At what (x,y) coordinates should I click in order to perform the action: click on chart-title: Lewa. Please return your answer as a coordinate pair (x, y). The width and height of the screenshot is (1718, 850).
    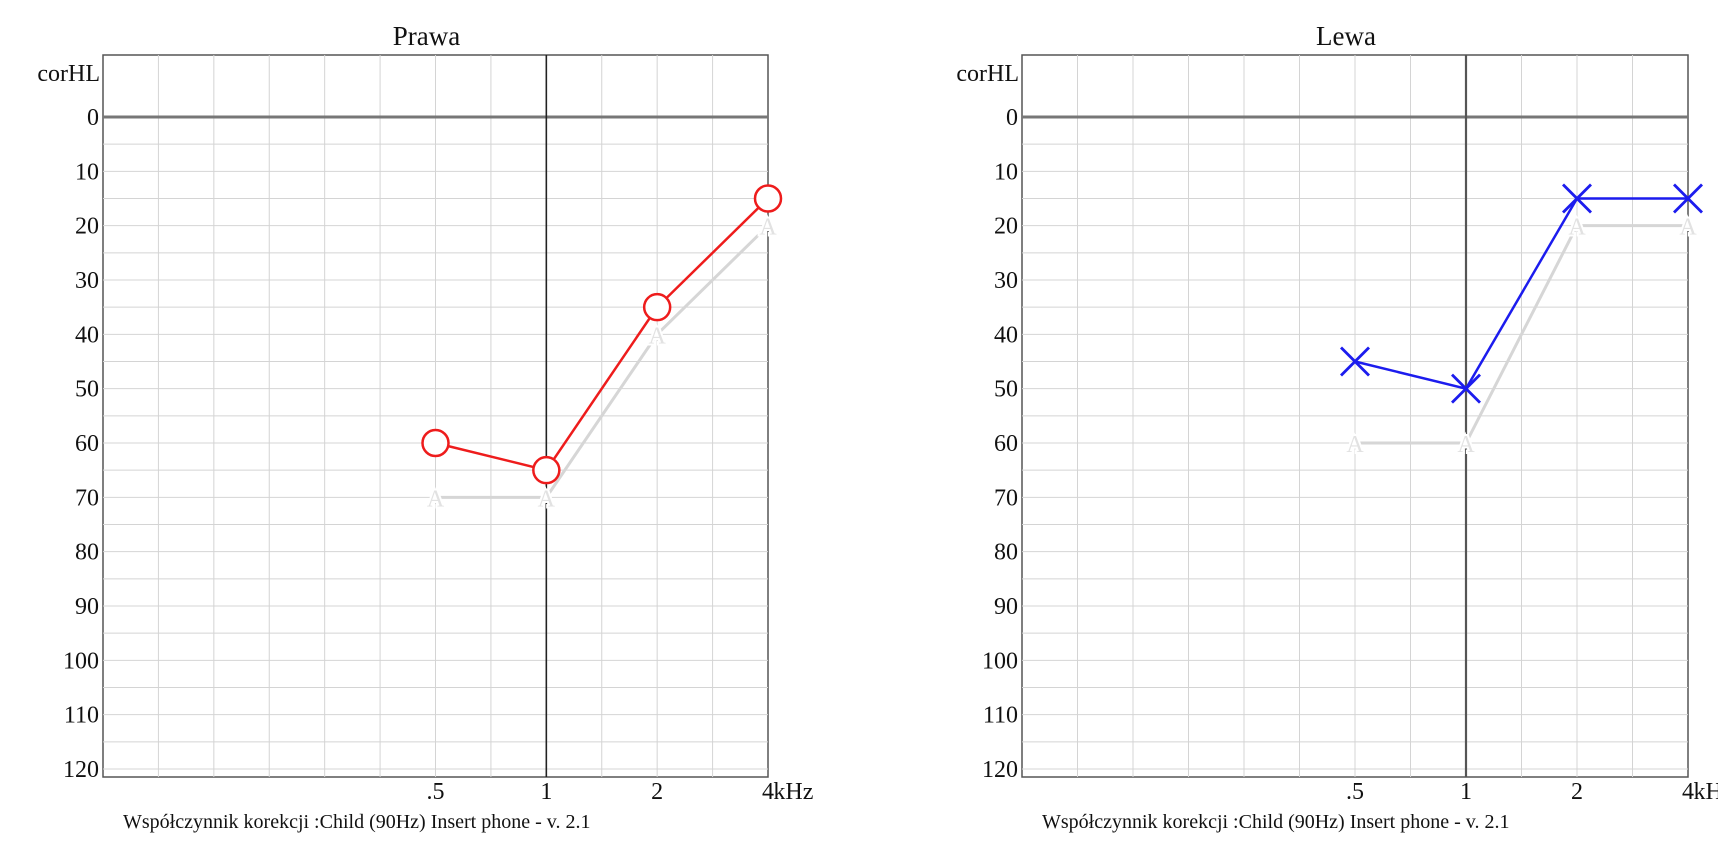
    Looking at the image, I should click on (1346, 36).